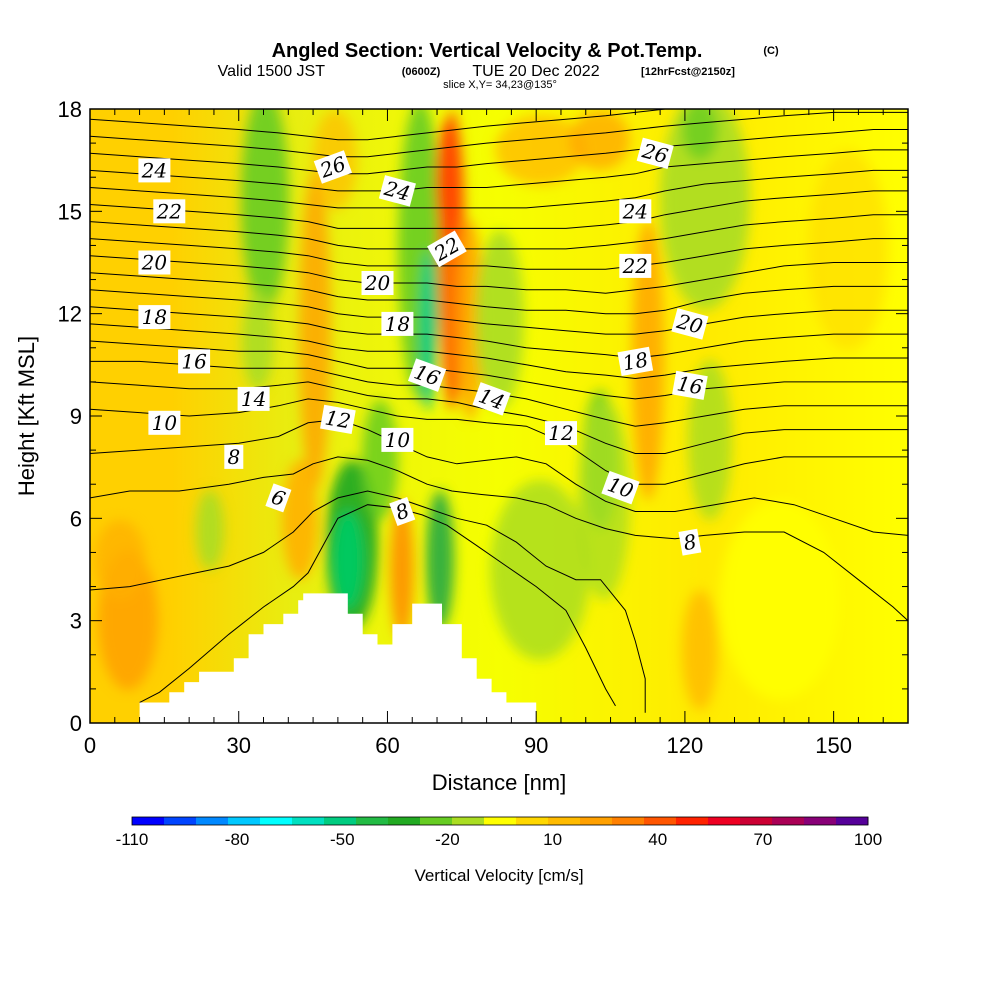  I want to click on x-tick-label: 30, so click(238, 745).